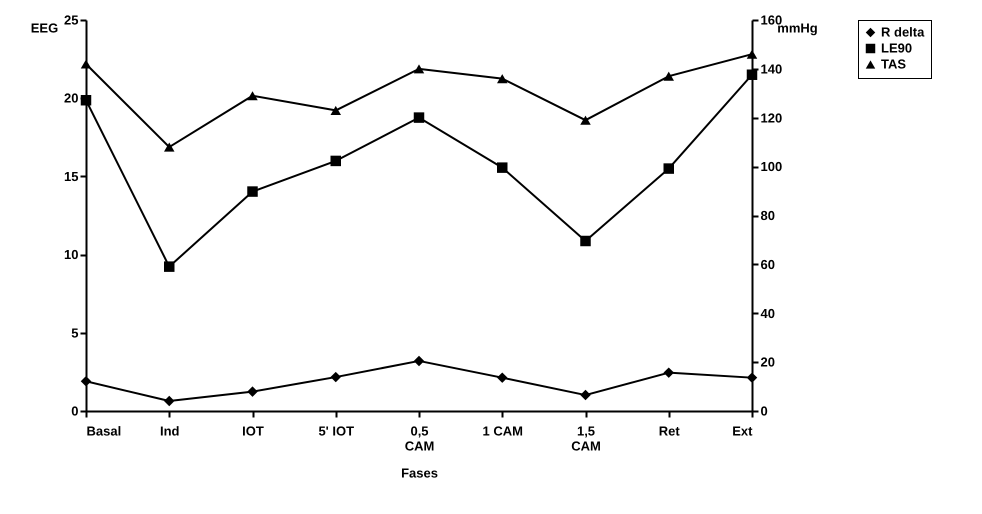  I want to click on legend-label: TAS, so click(893, 64).